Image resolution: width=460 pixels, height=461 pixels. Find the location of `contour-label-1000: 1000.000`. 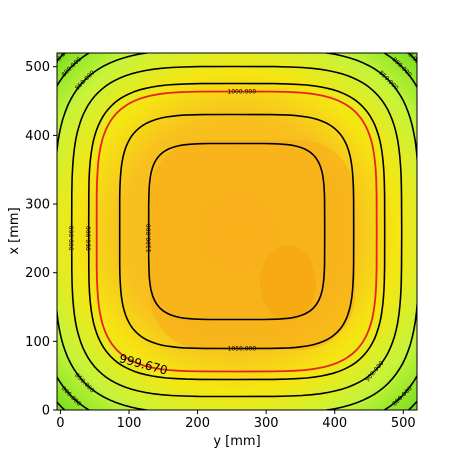

contour-label-1000: 1000.000 is located at coordinates (241, 92).